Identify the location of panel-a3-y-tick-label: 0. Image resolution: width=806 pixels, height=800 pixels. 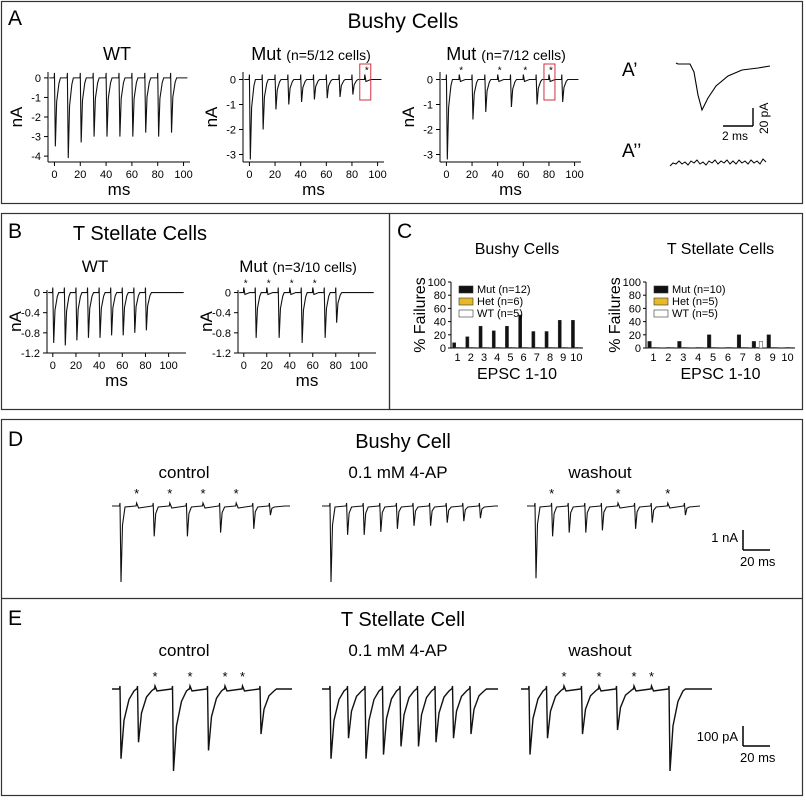
(430, 81).